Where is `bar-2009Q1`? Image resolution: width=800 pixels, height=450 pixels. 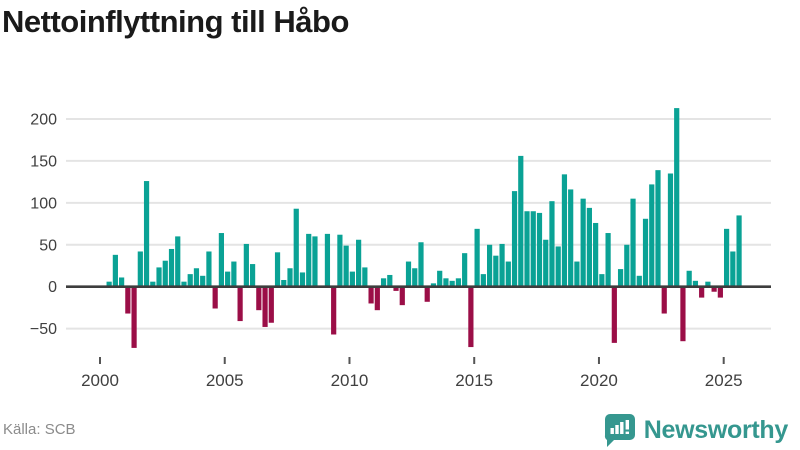 bar-2009Q1 is located at coordinates (327, 260).